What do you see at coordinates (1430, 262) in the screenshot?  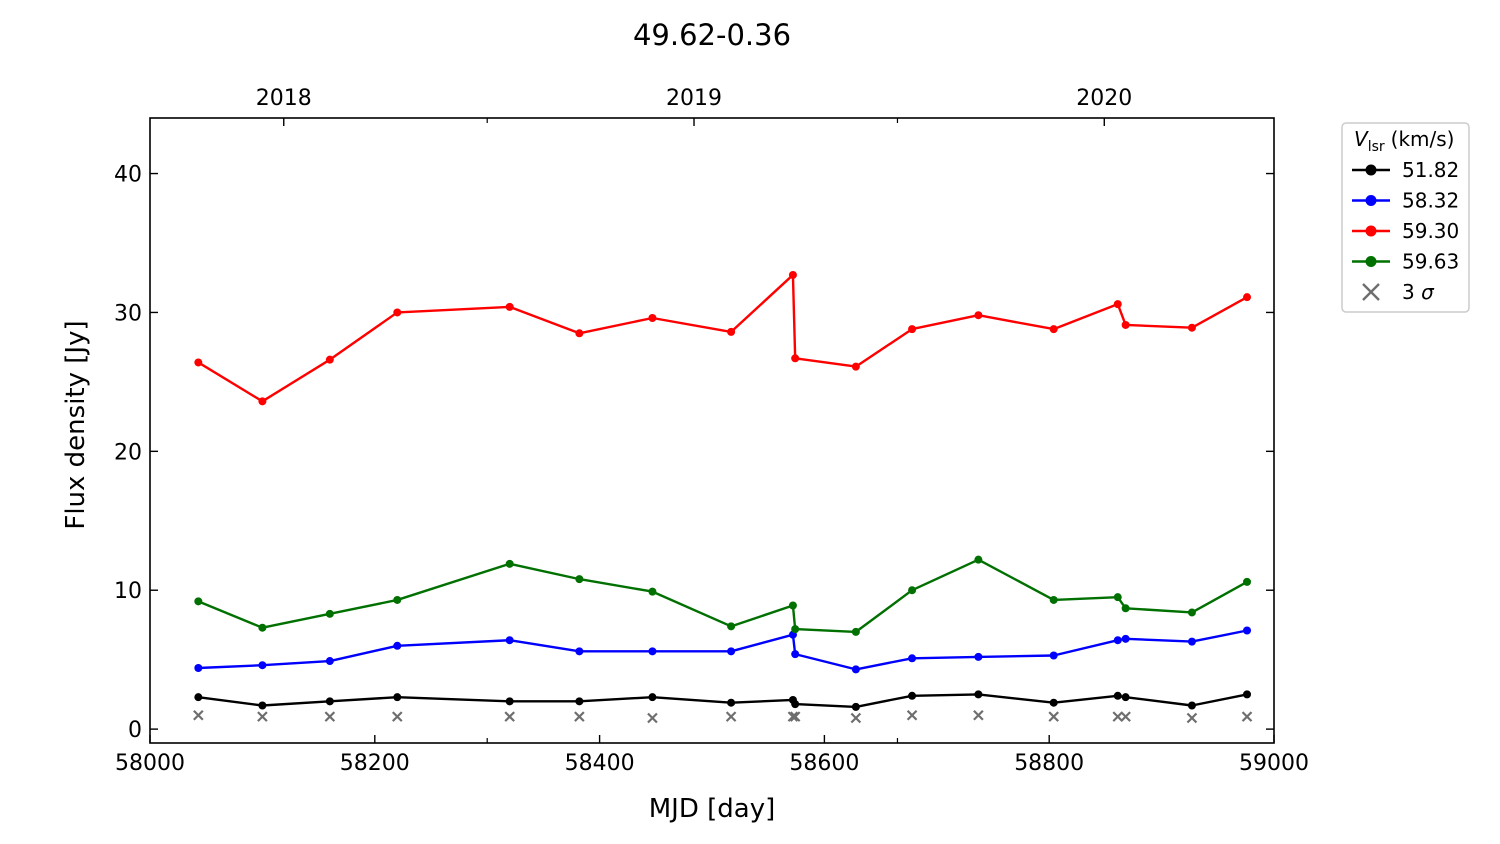 I see `legend-label: 59.63` at bounding box center [1430, 262].